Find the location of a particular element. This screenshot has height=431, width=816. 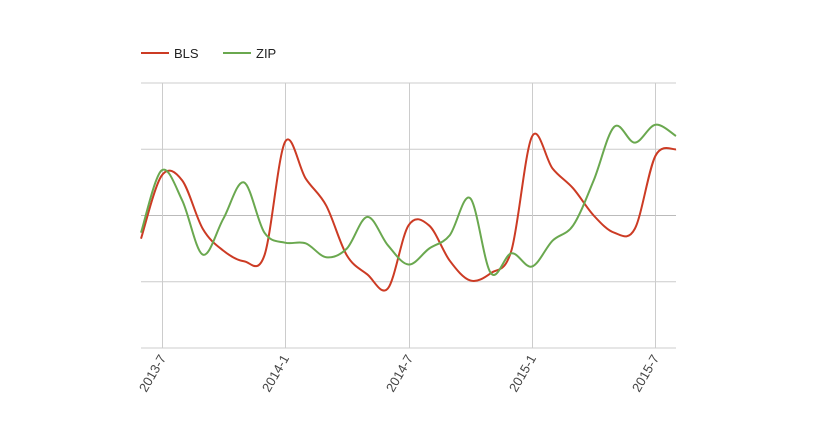

legend-label: ZIP is located at coordinates (266, 53).